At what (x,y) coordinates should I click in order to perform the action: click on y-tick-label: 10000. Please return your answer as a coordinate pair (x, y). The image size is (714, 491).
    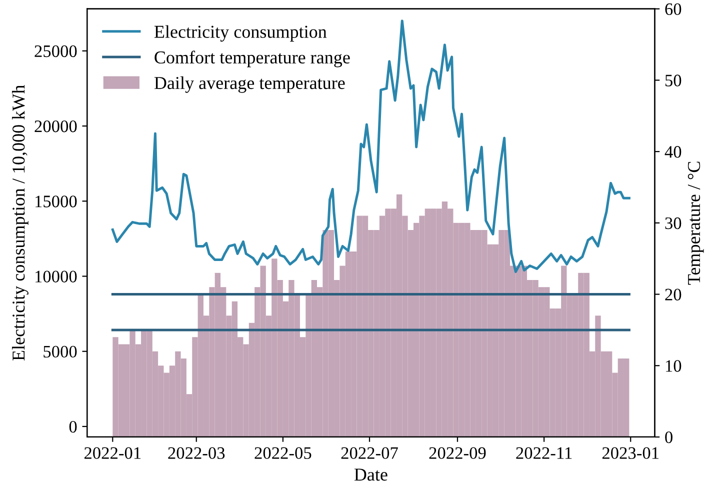
    Looking at the image, I should click on (56, 276).